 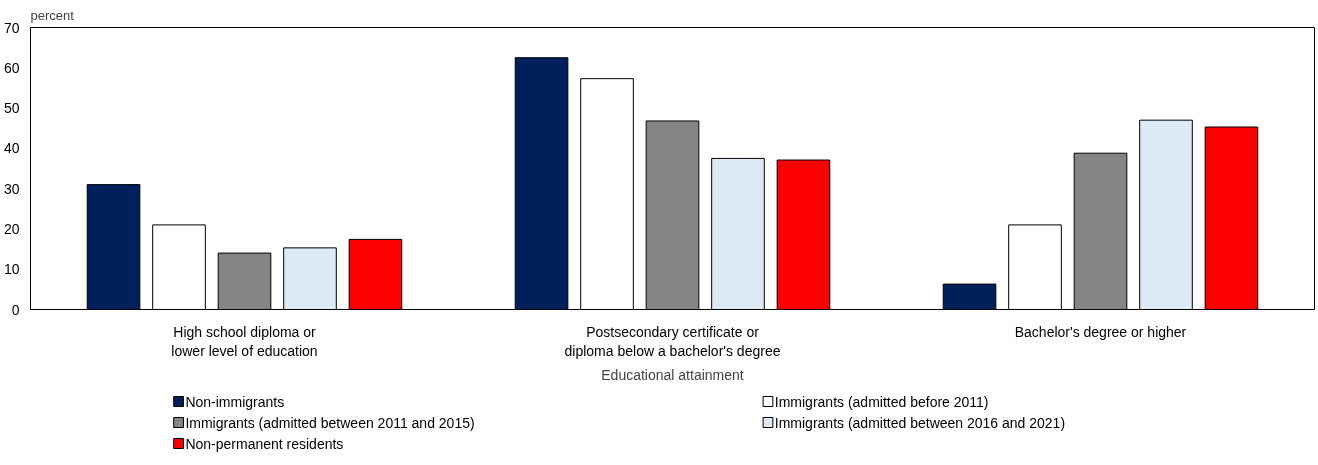 What do you see at coordinates (15, 309) in the screenshot?
I see `y-tick-label: 0` at bounding box center [15, 309].